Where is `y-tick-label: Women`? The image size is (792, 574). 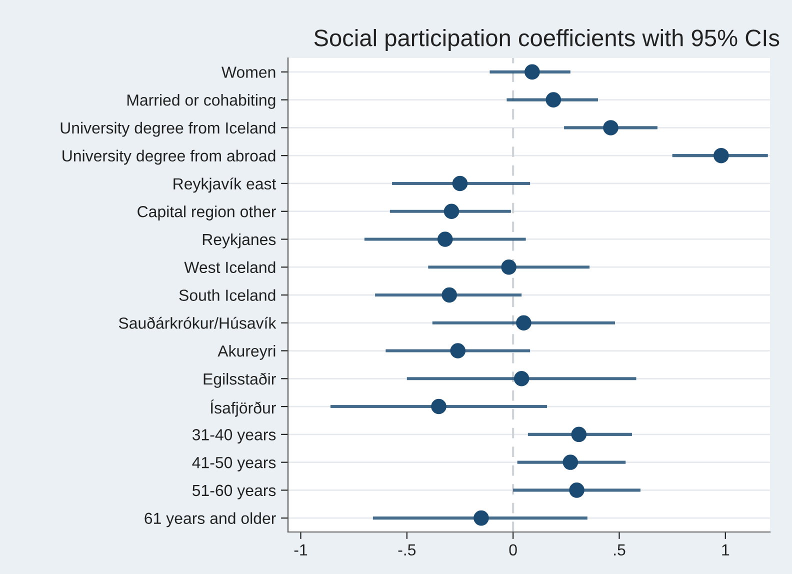
y-tick-label: Women is located at coordinates (249, 72).